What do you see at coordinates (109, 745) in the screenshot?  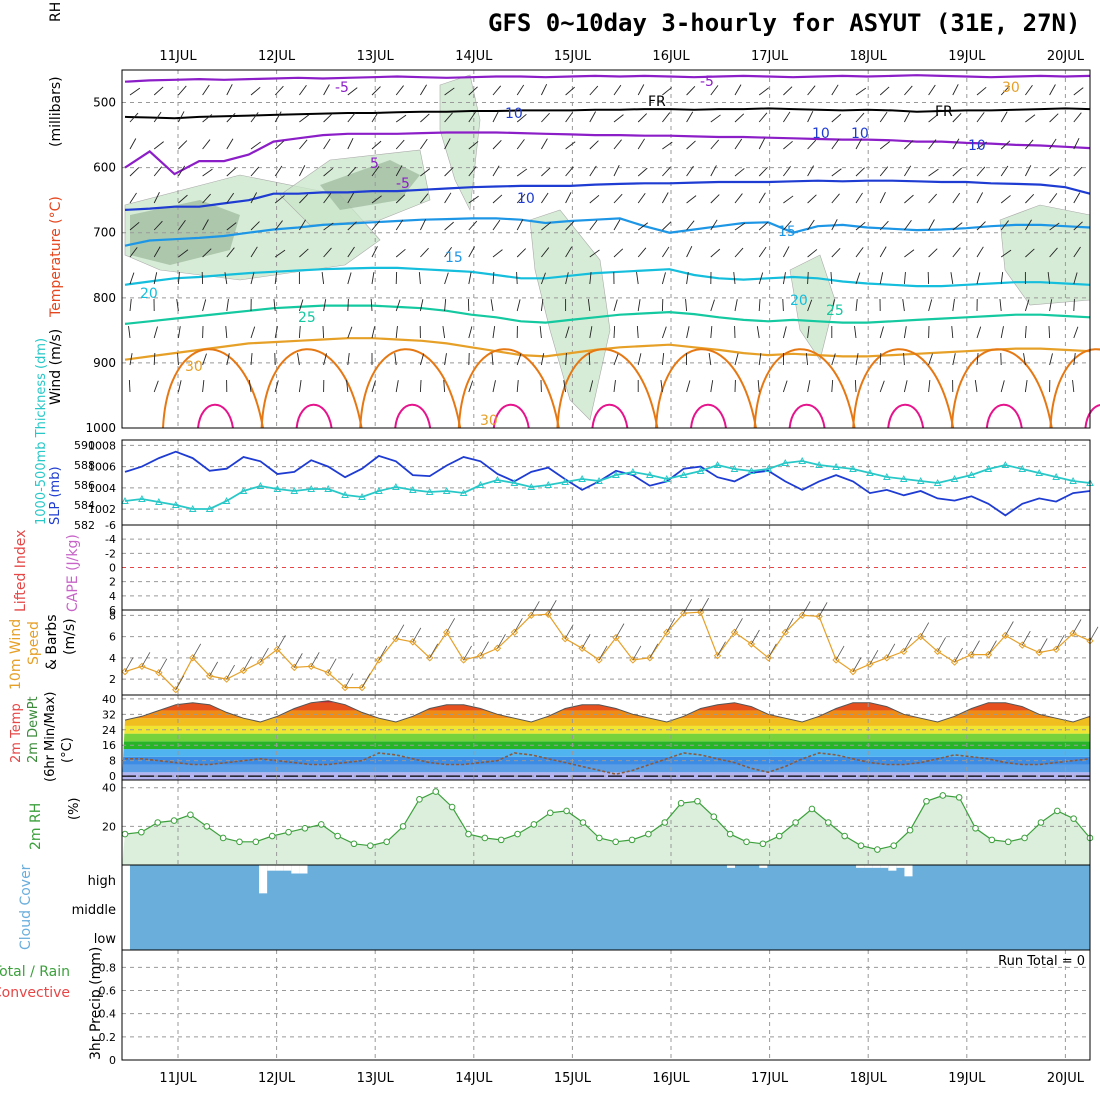 I see `temp-tick-label: 16` at bounding box center [109, 745].